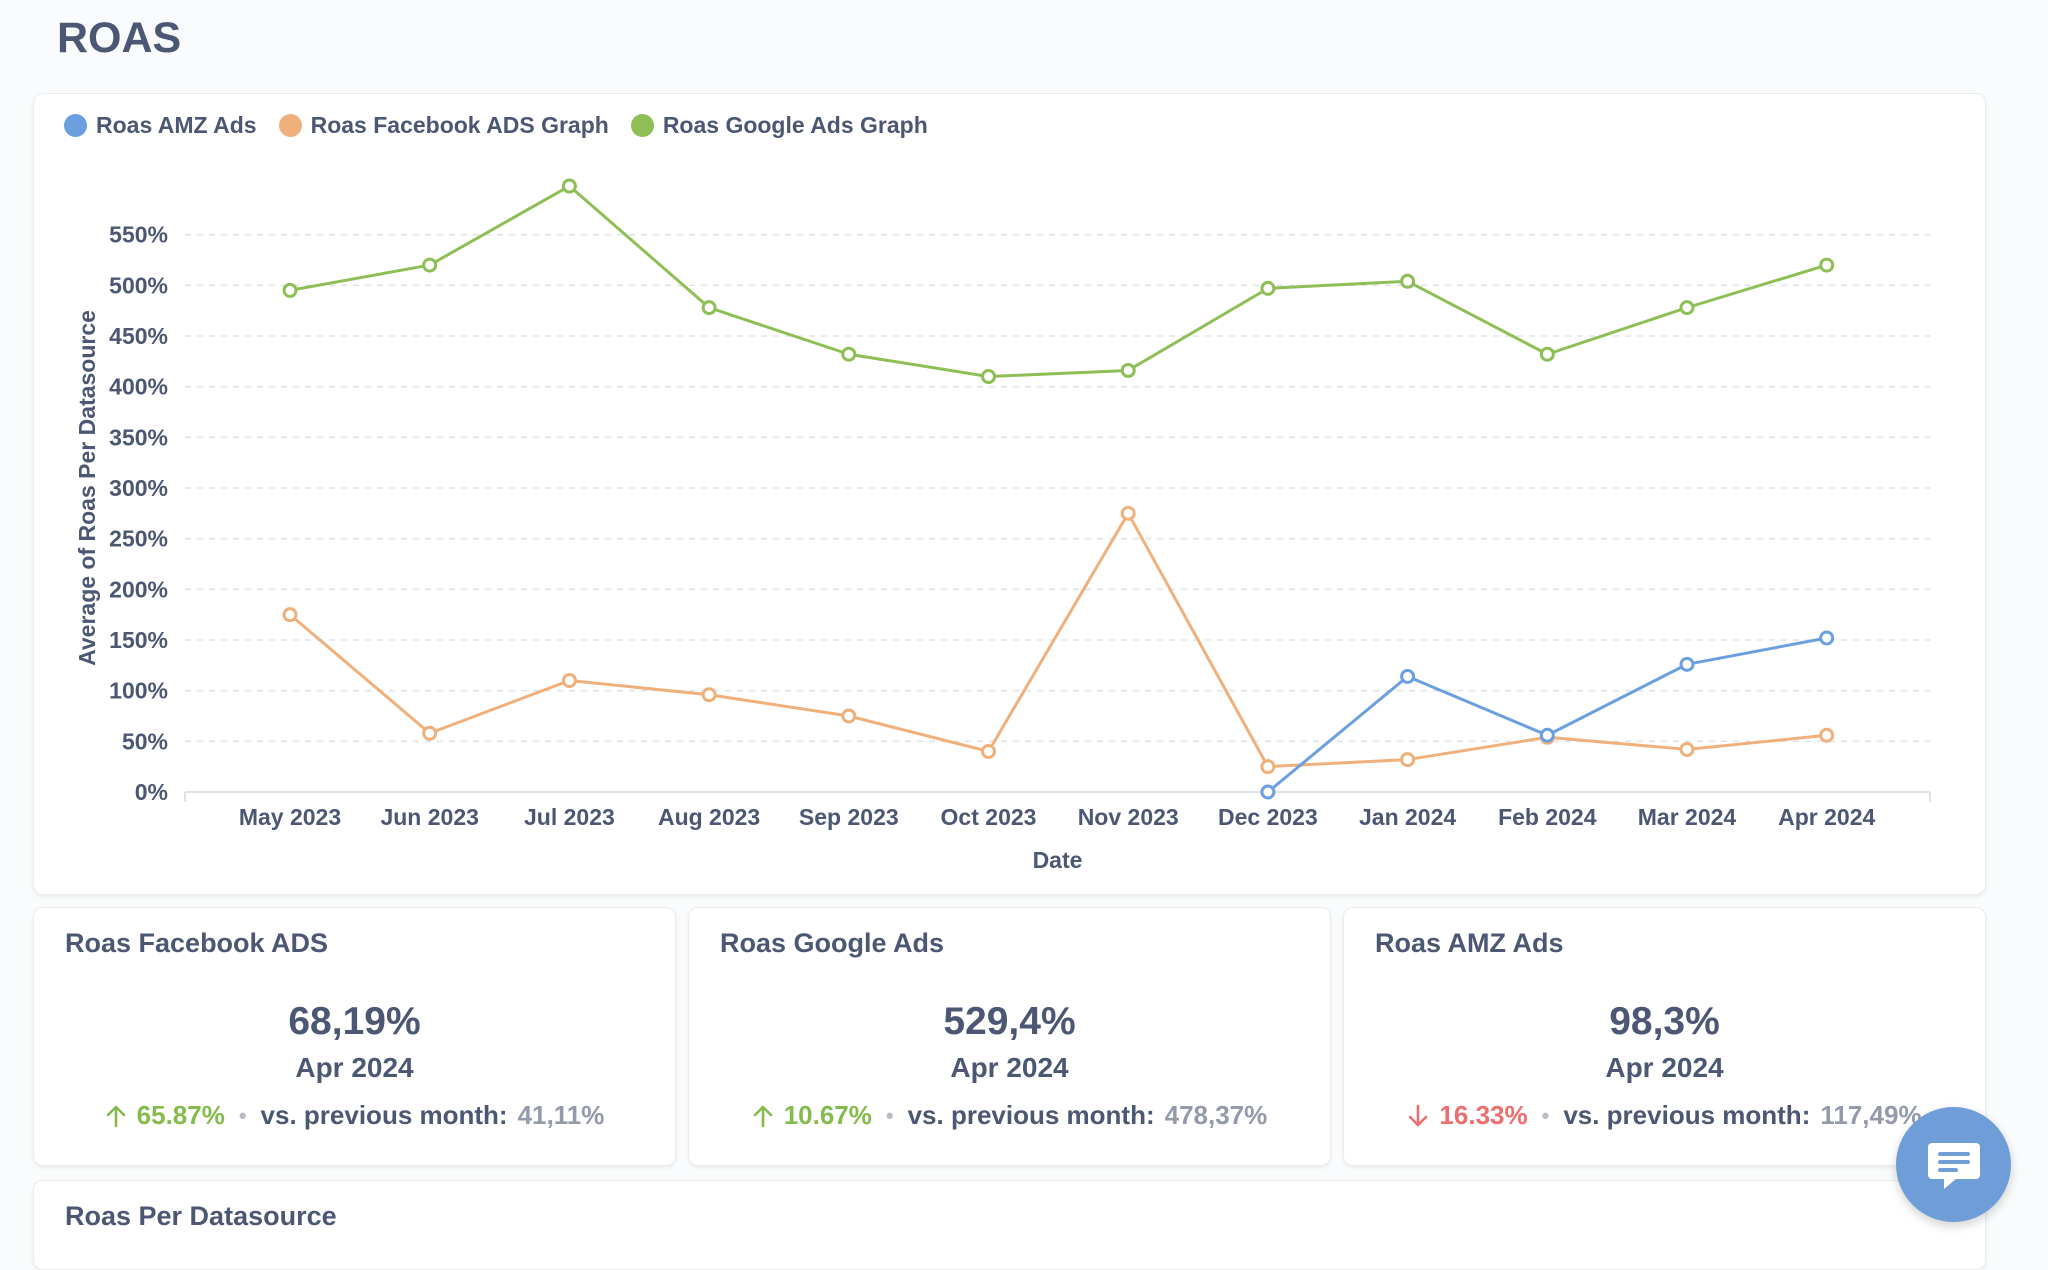 The height and width of the screenshot is (1270, 2048). I want to click on x-tick-label: Aug 2023, so click(709, 817).